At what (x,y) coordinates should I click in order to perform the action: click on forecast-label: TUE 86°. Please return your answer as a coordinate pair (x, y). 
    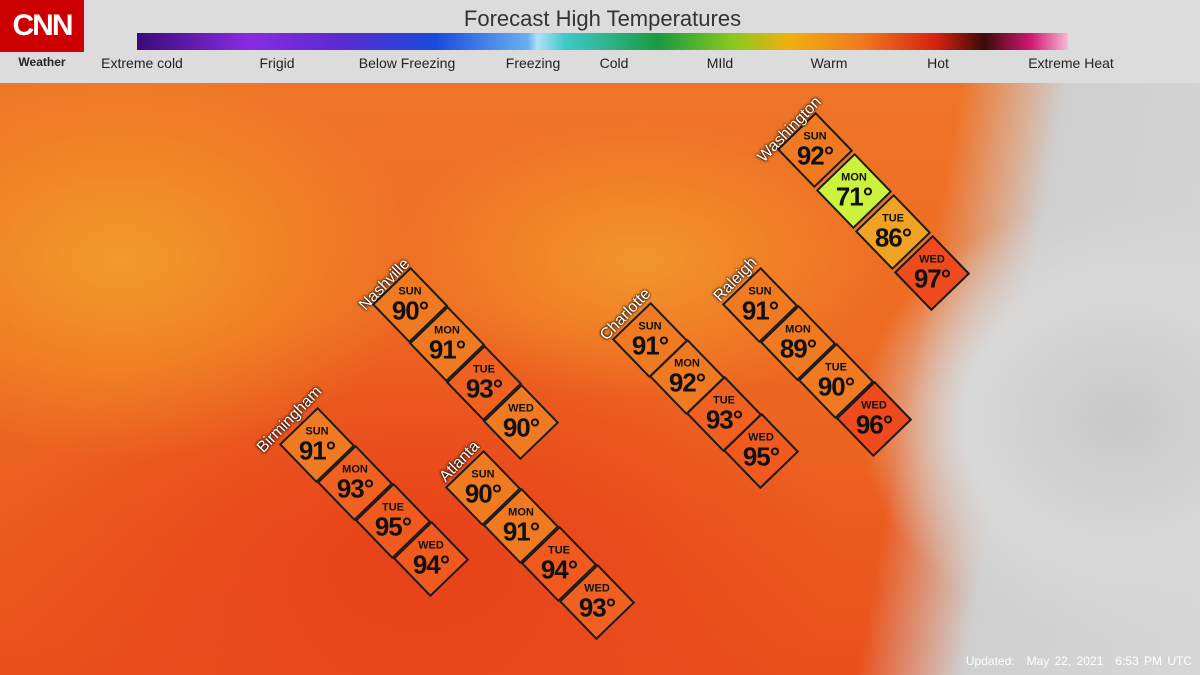
    Looking at the image, I should click on (893, 232).